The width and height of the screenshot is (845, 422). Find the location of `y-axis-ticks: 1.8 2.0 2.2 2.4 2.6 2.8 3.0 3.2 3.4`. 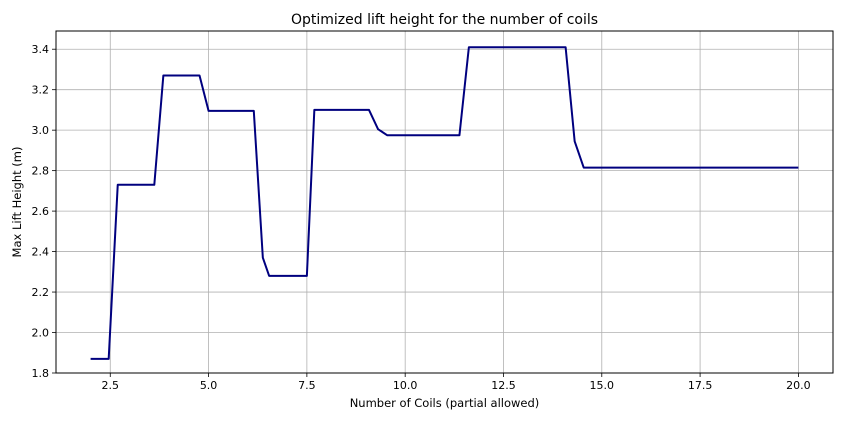

y-axis-ticks: 1.8 2.0 2.2 2.4 2.6 2.8 3.0 3.2 3.4 is located at coordinates (44, 211).